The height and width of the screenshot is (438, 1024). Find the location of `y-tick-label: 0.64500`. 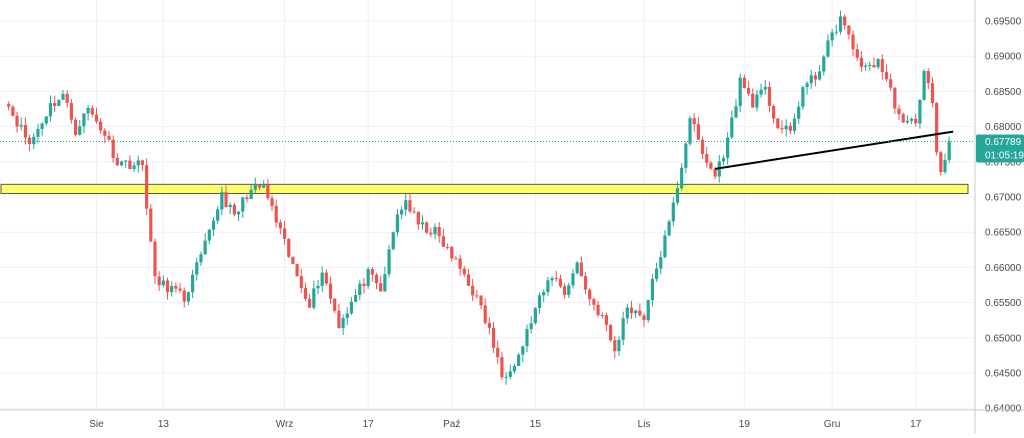

y-tick-label: 0.64500 is located at coordinates (1003, 374).